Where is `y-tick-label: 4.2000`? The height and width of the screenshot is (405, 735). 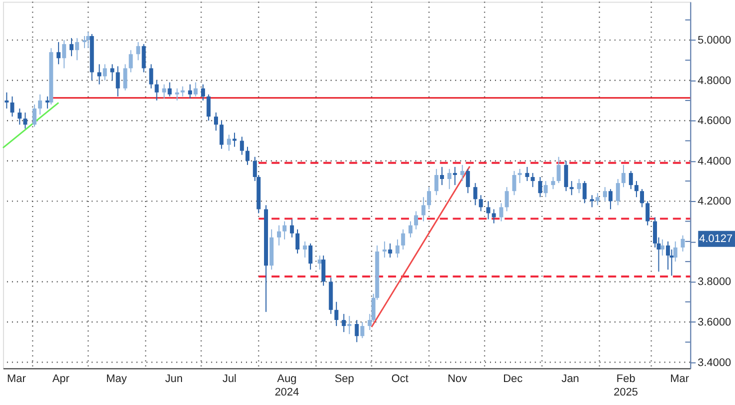 y-tick-label: 4.2000 is located at coordinates (715, 202).